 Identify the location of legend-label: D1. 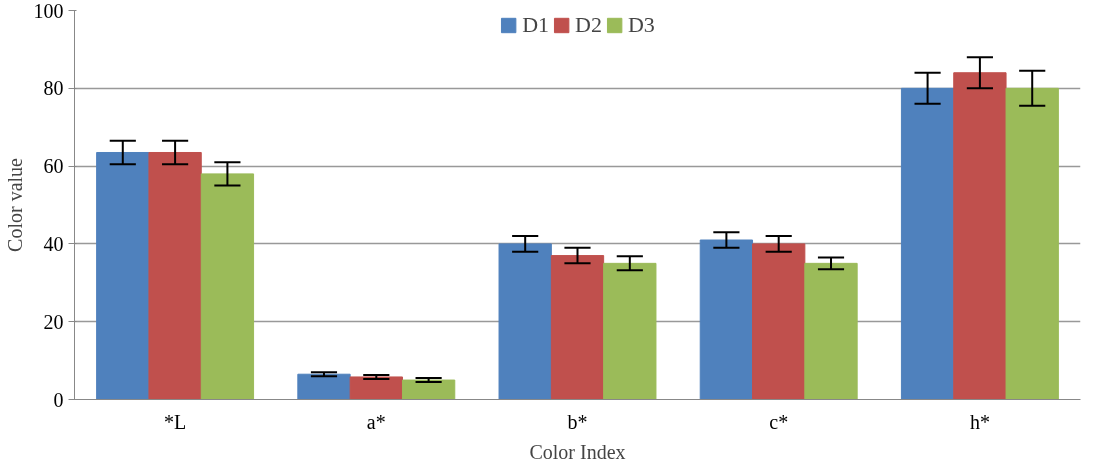
(536, 25).